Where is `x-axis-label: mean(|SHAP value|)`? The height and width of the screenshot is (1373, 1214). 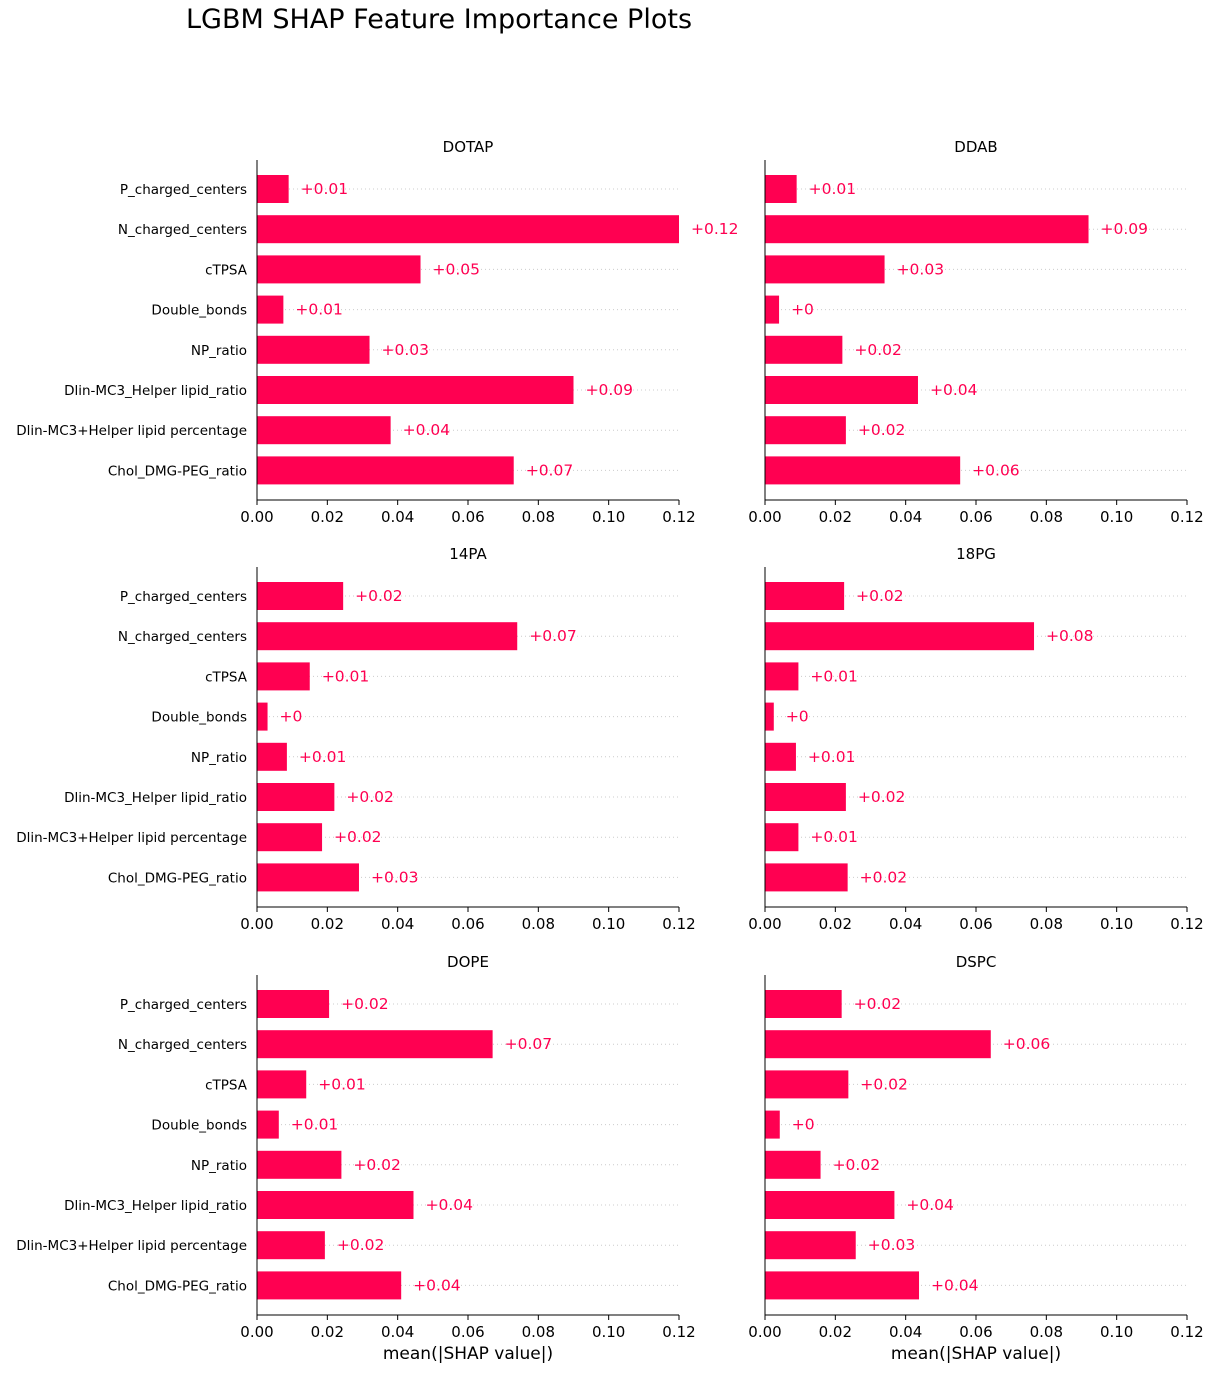 x-axis-label: mean(|SHAP value|) is located at coordinates (976, 1354).